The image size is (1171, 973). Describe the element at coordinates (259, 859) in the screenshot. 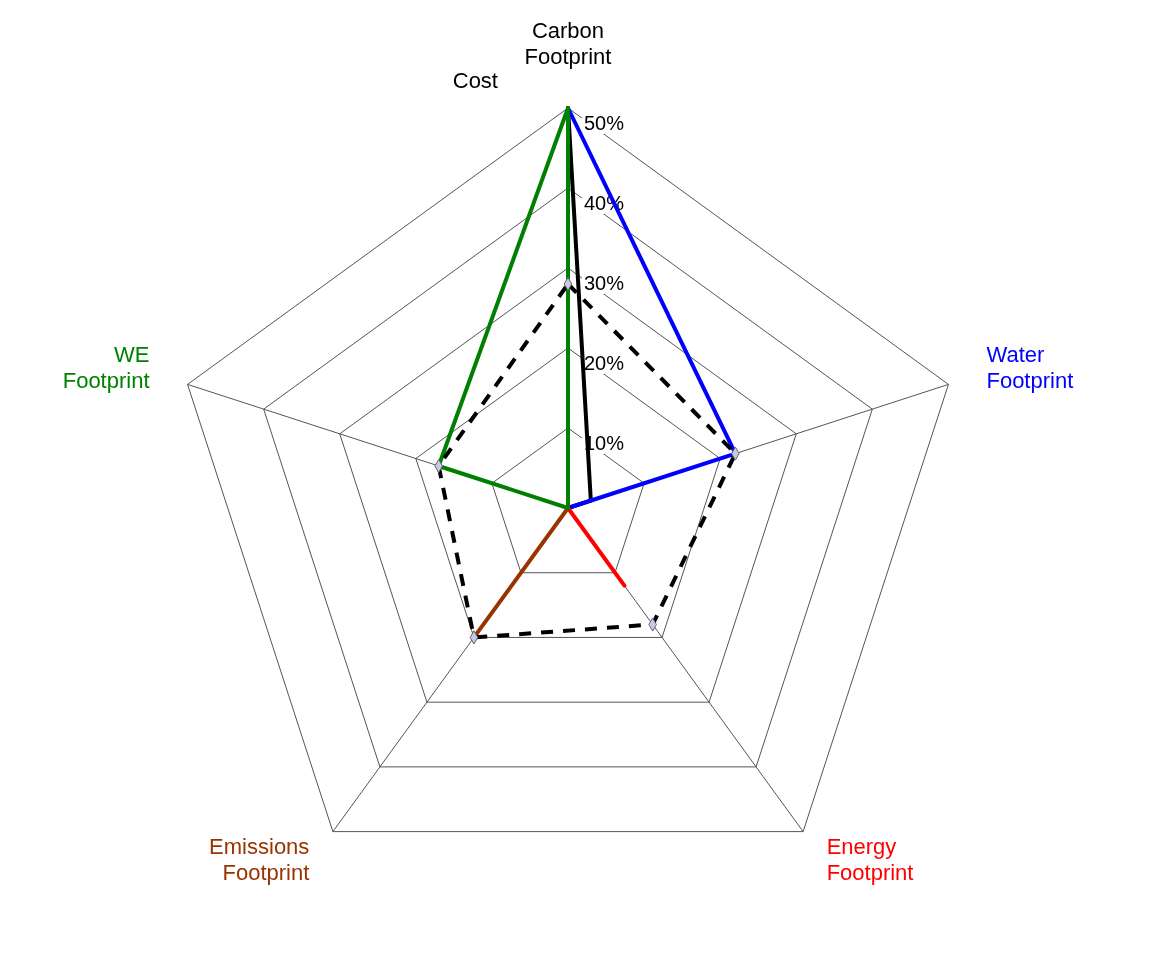

I see `spoke-label: Emissions Footprint` at that location.